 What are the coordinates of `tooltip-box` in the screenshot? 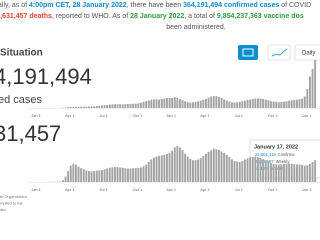 It's located at (284, 159).